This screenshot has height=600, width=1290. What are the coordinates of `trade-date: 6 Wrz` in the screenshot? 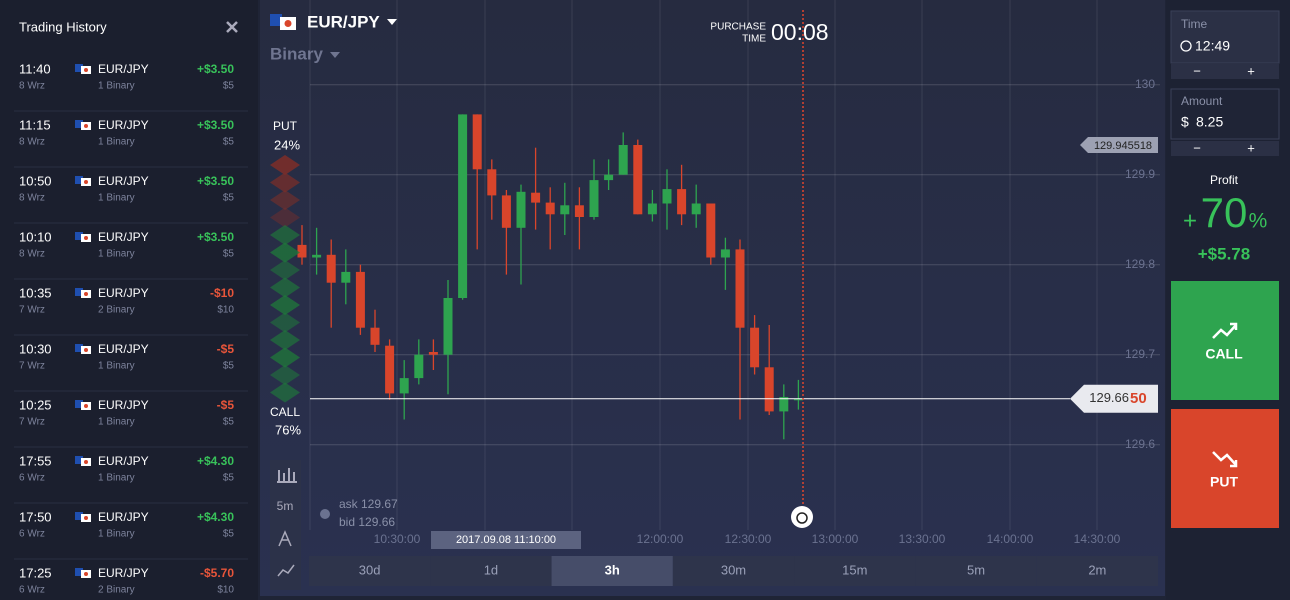 It's located at (32, 590).